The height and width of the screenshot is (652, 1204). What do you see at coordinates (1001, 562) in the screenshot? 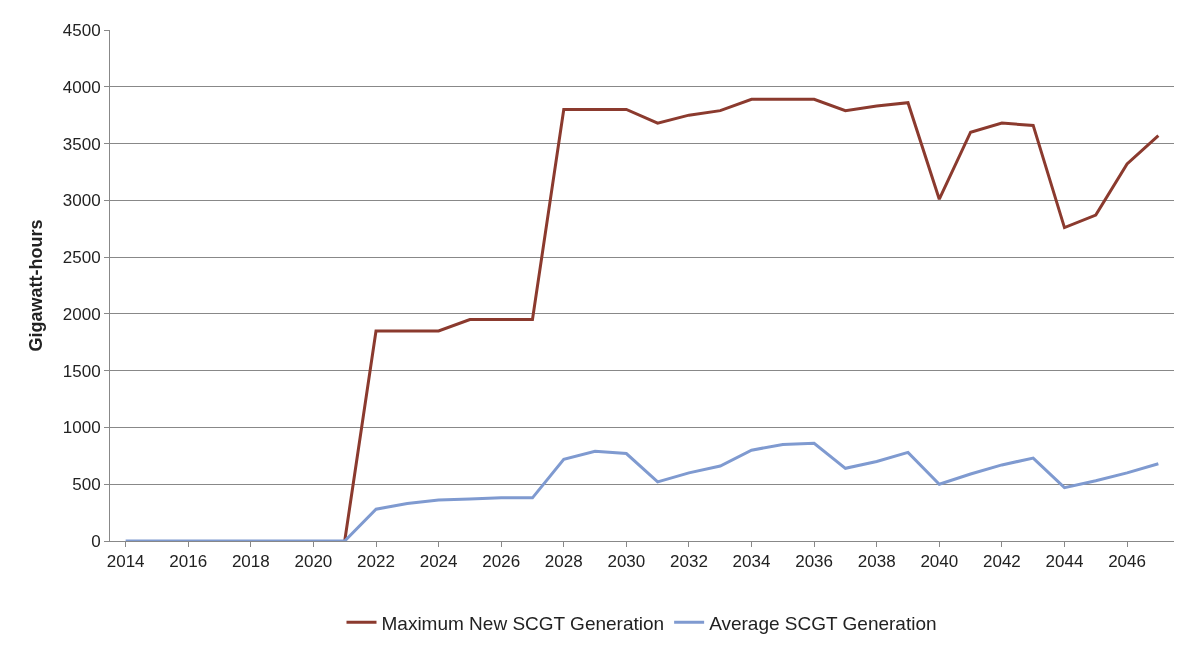
I see `x-tick-label: 2042` at bounding box center [1001, 562].